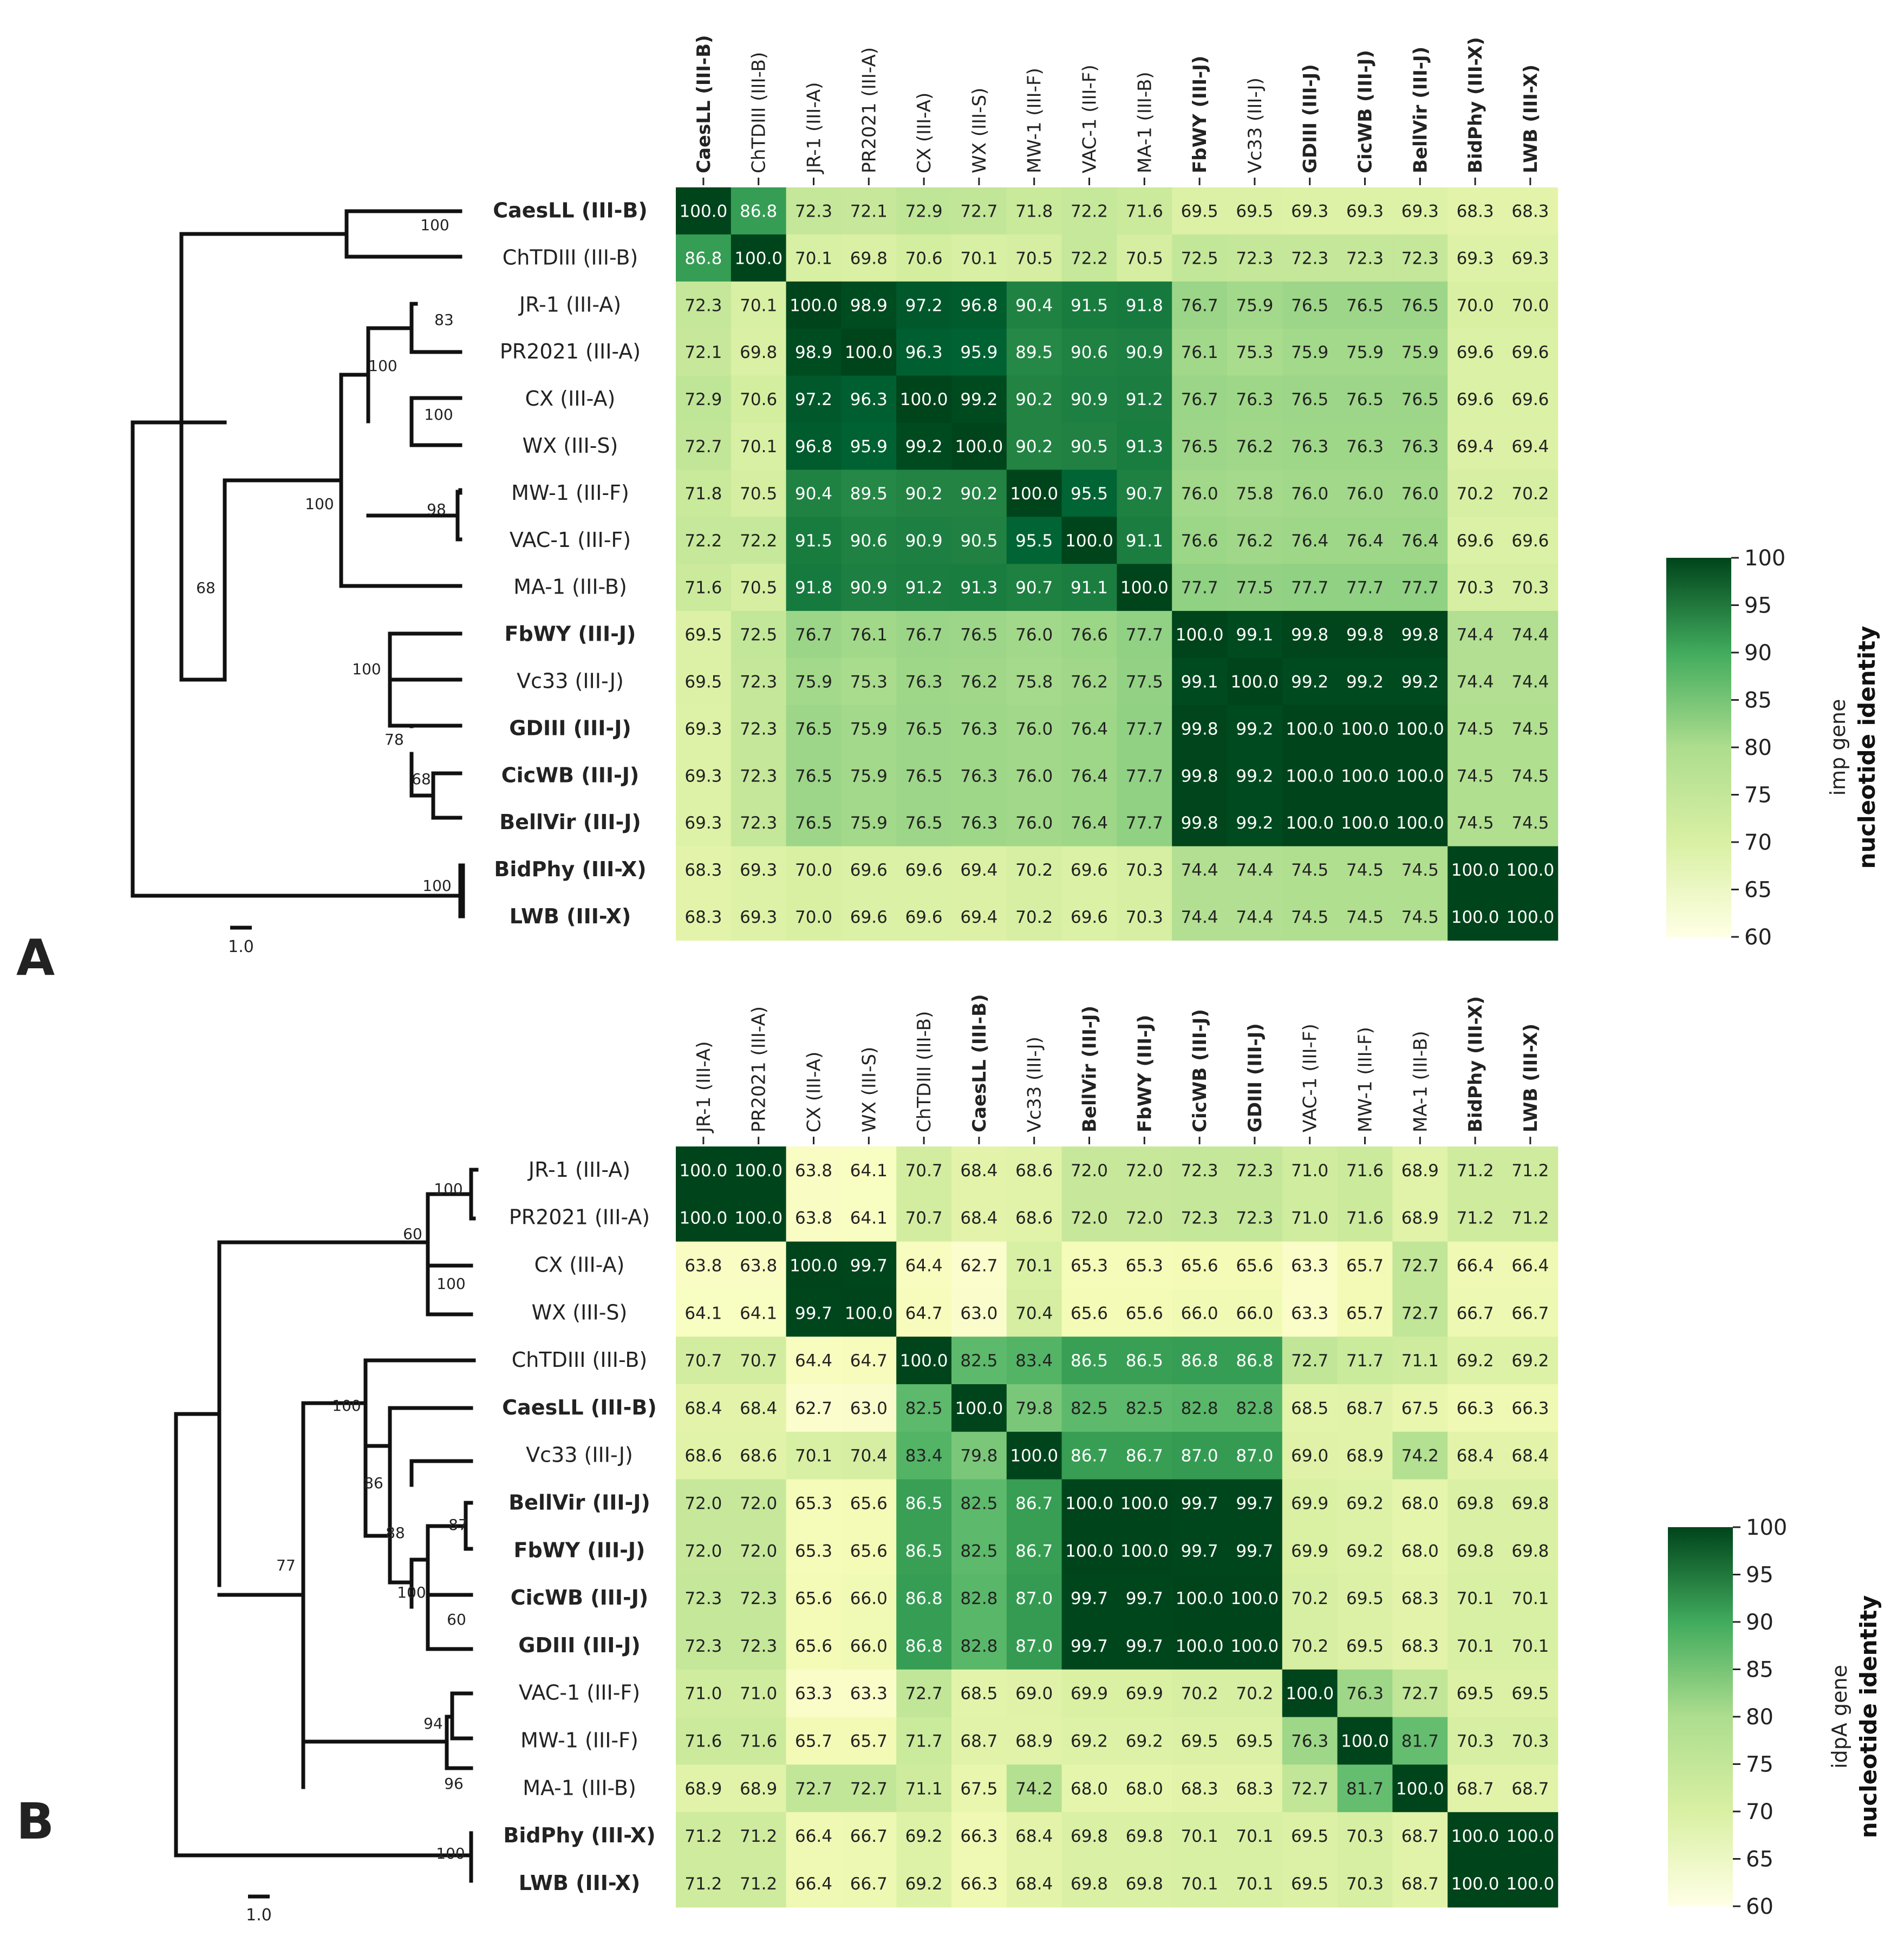  I want to click on cell-value-label: 70.1, so click(814, 258).